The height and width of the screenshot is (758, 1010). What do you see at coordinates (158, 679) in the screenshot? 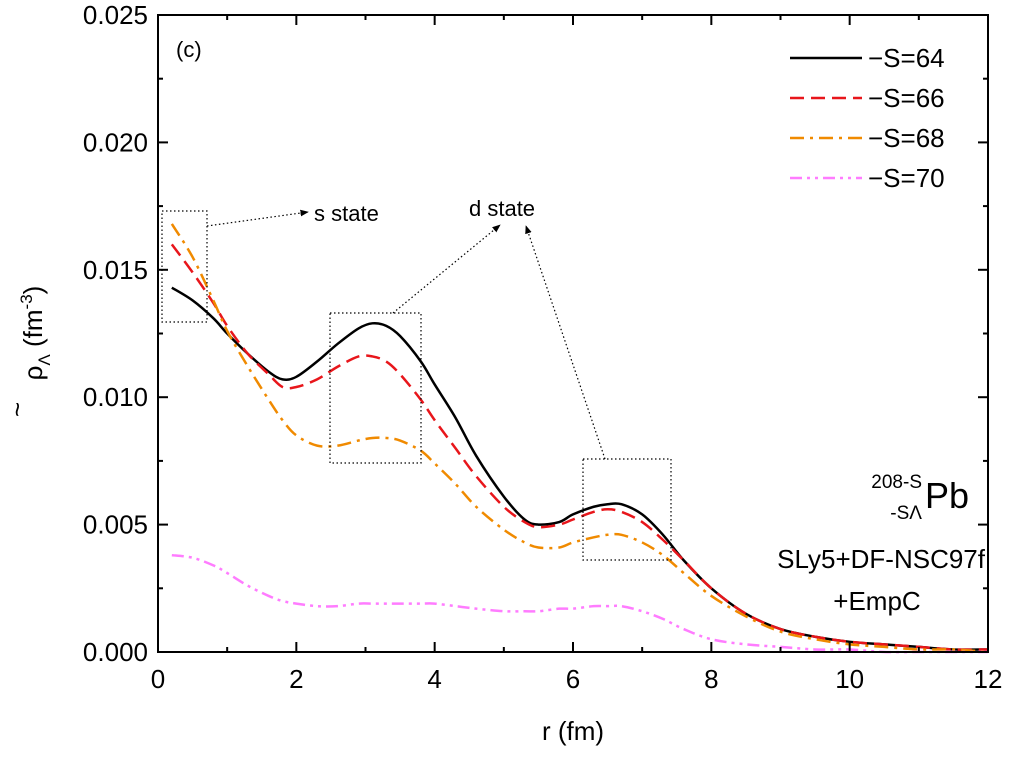
I see `x-tick-label: 0` at bounding box center [158, 679].